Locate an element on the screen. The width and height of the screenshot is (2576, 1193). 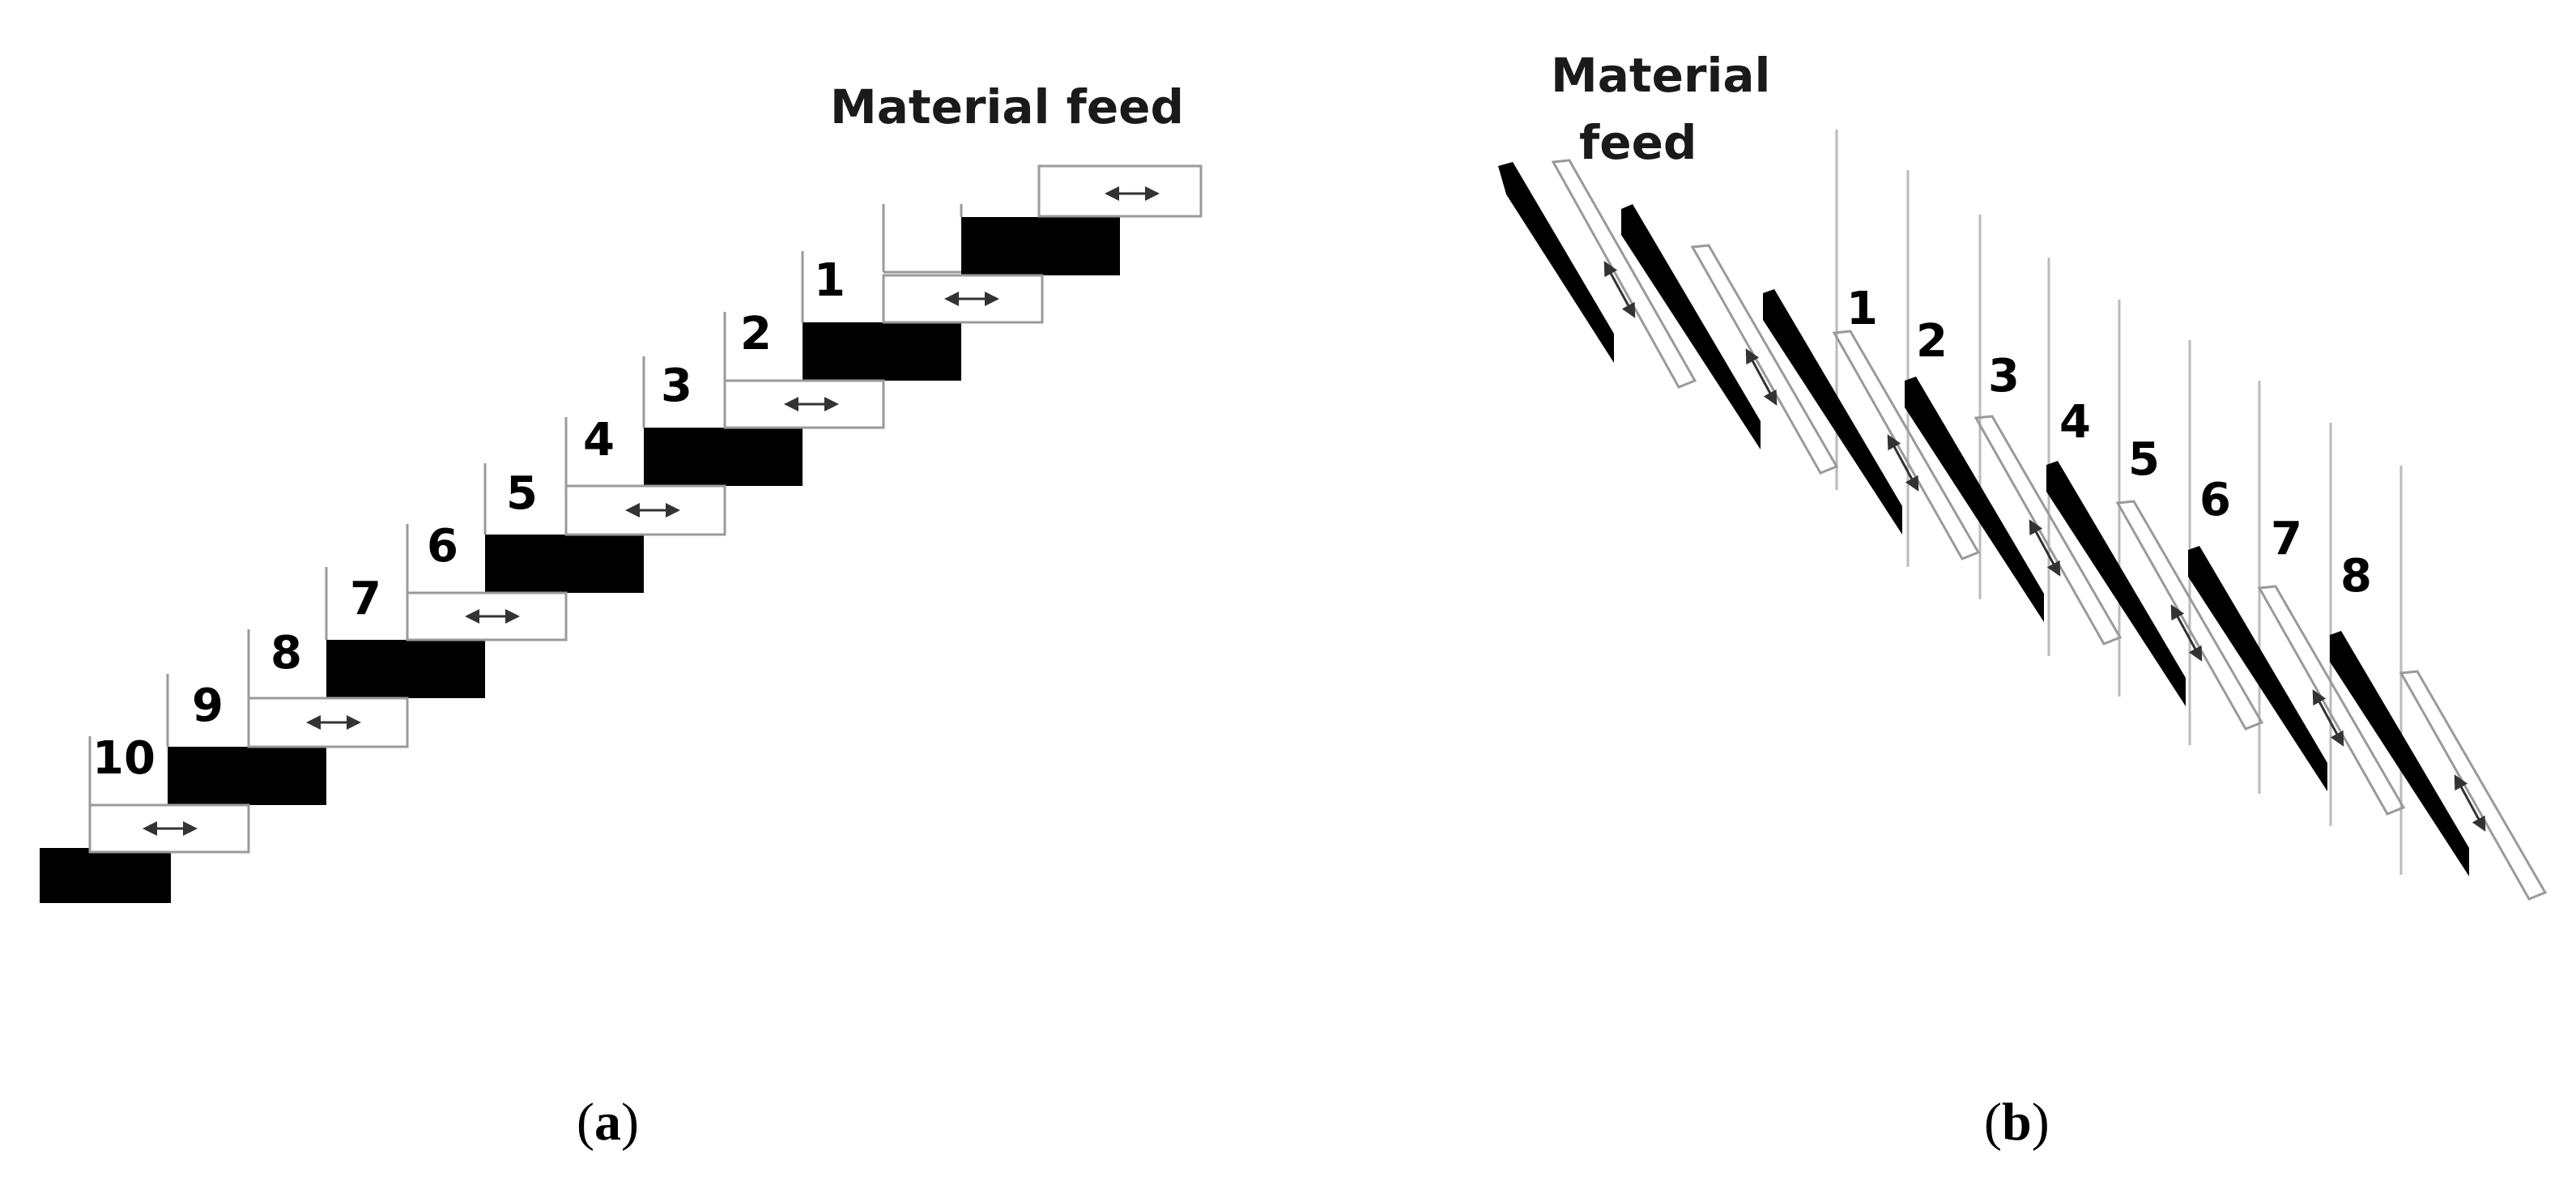
stage-label-9: 9 is located at coordinates (208, 706).